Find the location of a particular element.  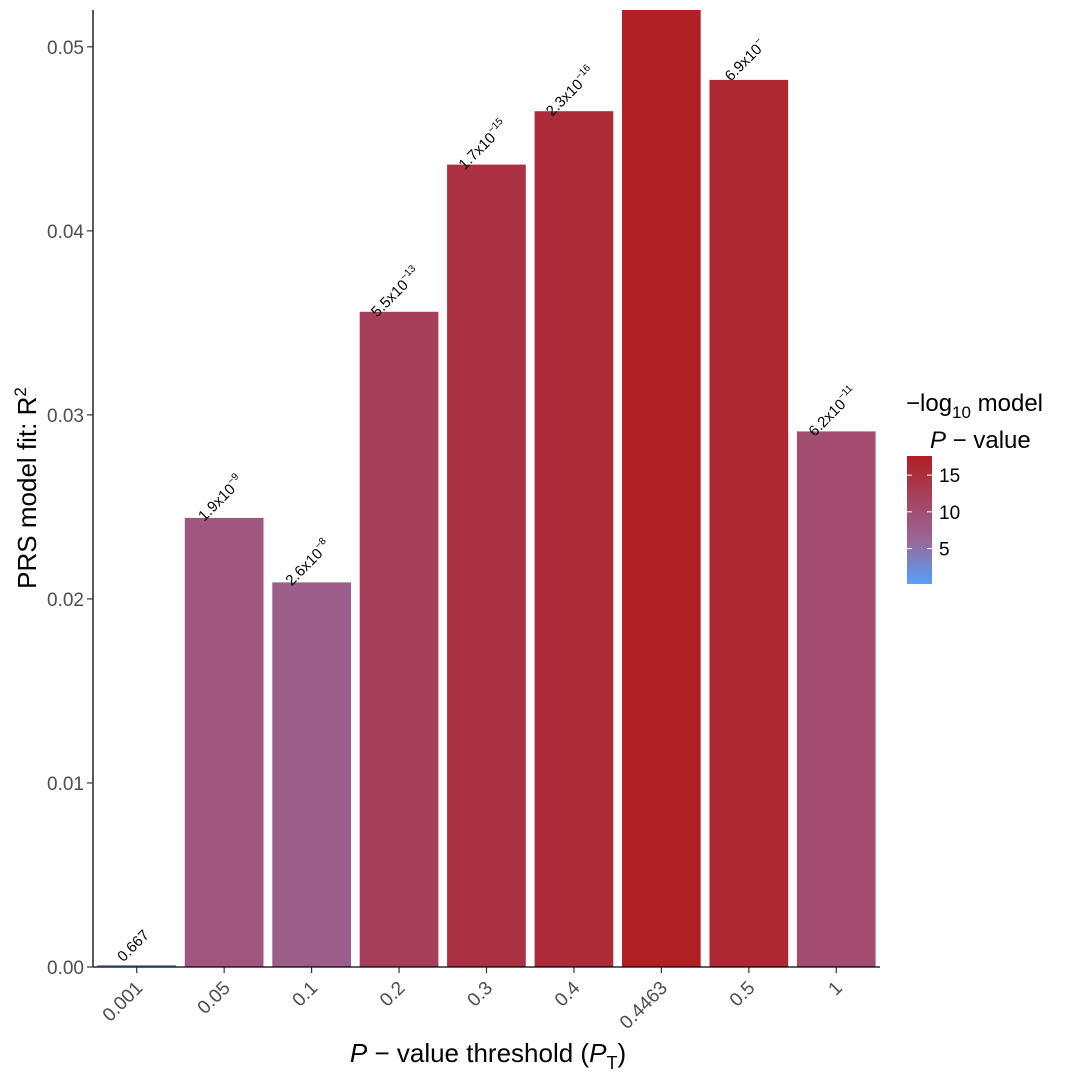

bar-value-label: 6.9x10− is located at coordinates (745, 60).